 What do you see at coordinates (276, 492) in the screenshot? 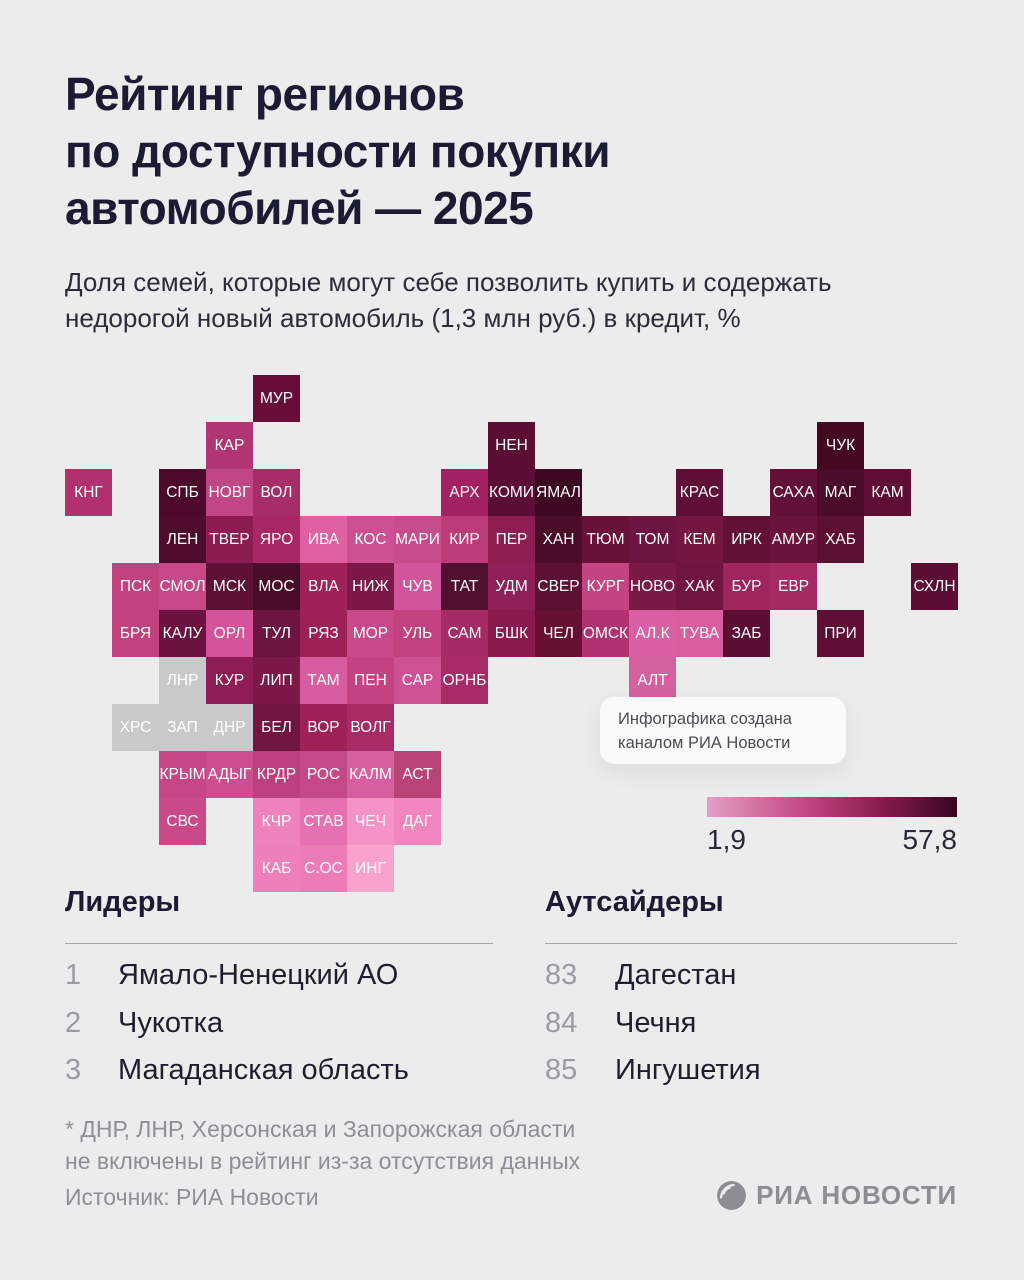
I see `region-tile-label: ВОЛ` at bounding box center [276, 492].